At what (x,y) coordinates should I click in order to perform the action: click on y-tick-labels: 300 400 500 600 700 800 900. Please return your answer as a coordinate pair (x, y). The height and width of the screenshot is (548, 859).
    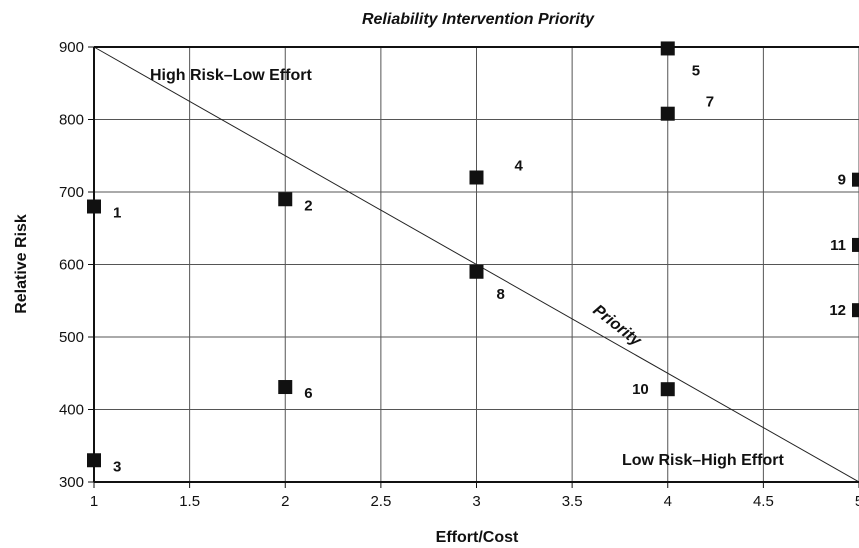
    Looking at the image, I should click on (76, 265).